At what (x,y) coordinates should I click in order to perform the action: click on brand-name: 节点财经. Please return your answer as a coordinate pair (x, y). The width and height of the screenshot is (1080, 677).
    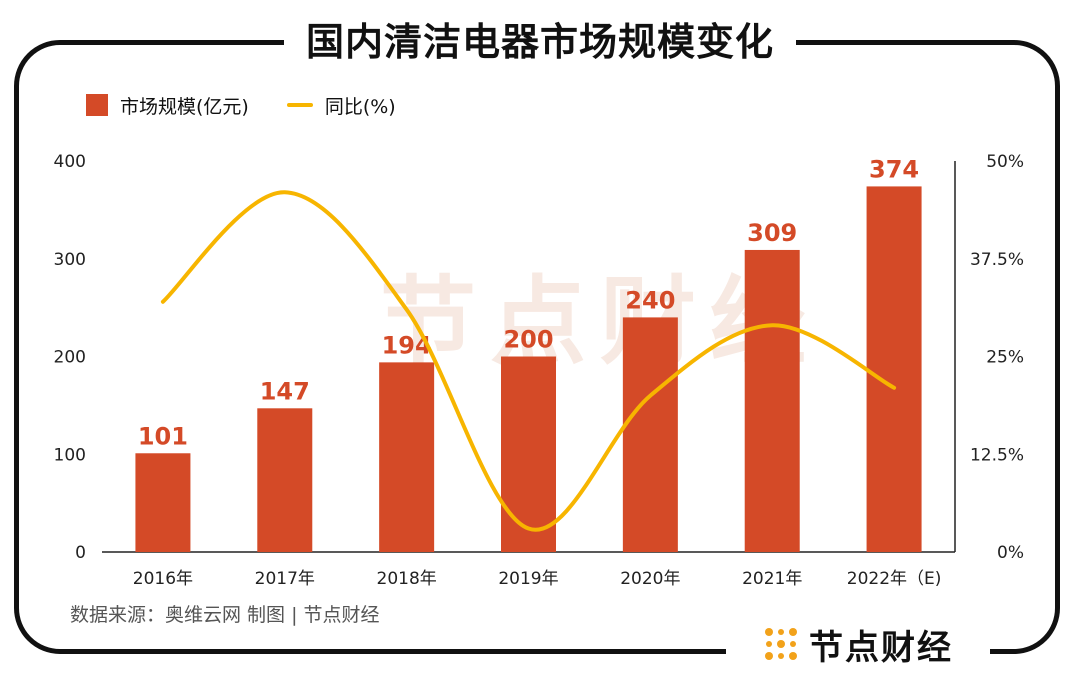
    Looking at the image, I should click on (881, 647).